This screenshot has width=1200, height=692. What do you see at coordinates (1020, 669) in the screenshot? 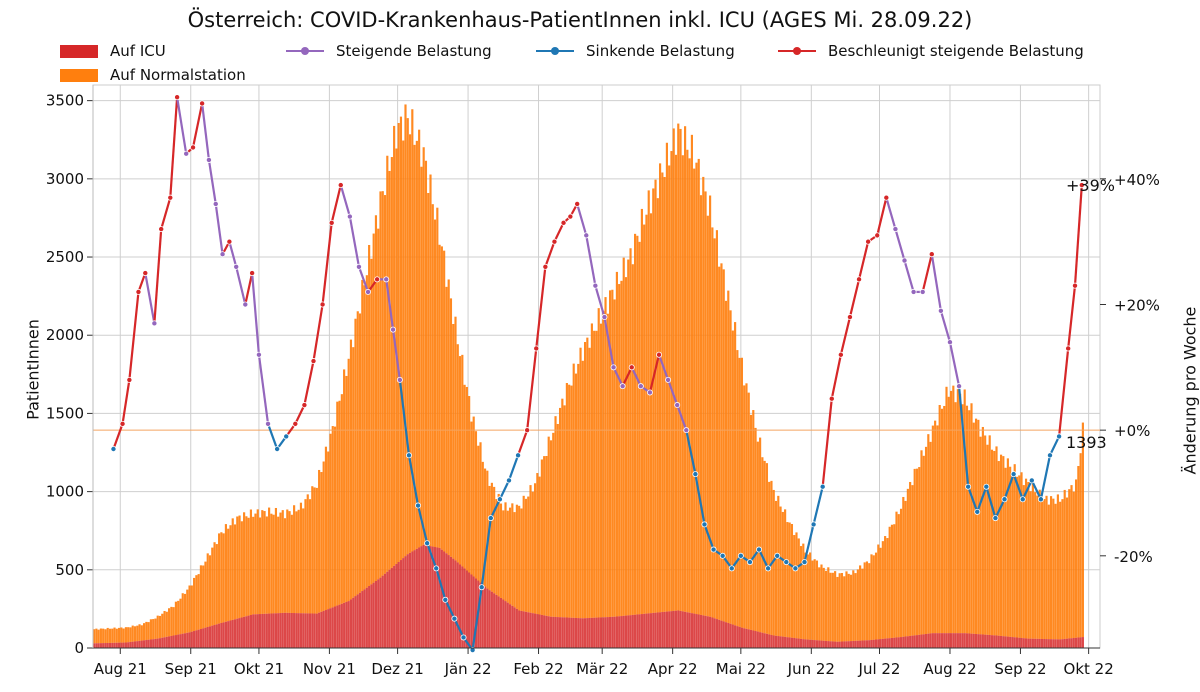
I see `x-tick-label: Sep 22` at bounding box center [1020, 669].